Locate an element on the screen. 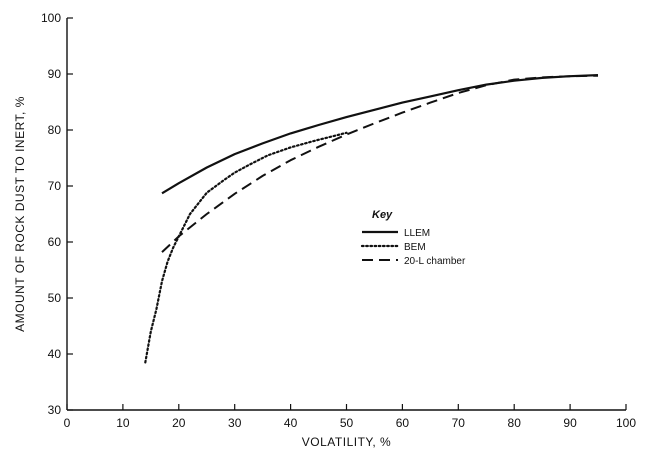  legend-label: 20-L chamber is located at coordinates (435, 261).